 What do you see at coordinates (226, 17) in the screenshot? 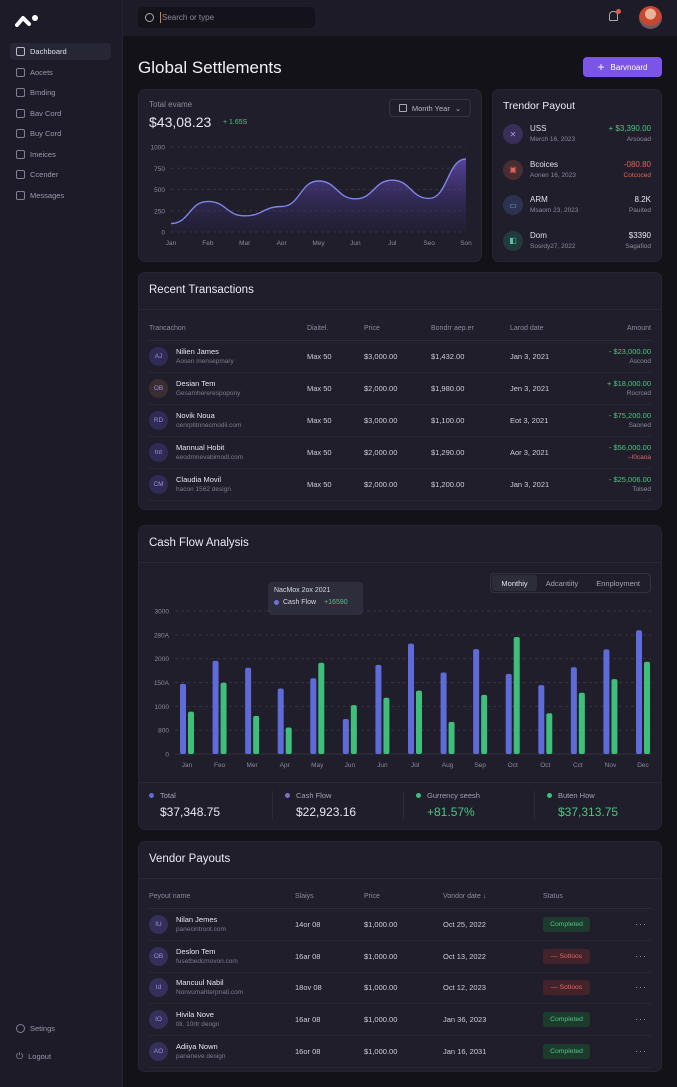
I see `search-input: Search or type` at bounding box center [226, 17].